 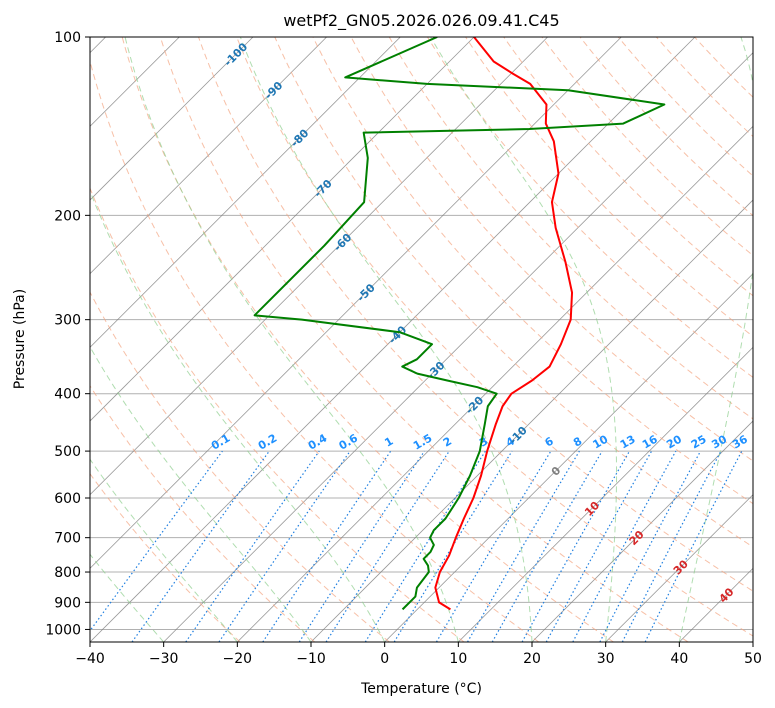 What do you see at coordinates (421, 689) in the screenshot?
I see `x-axis-title: Temperature (°C)` at bounding box center [421, 689].